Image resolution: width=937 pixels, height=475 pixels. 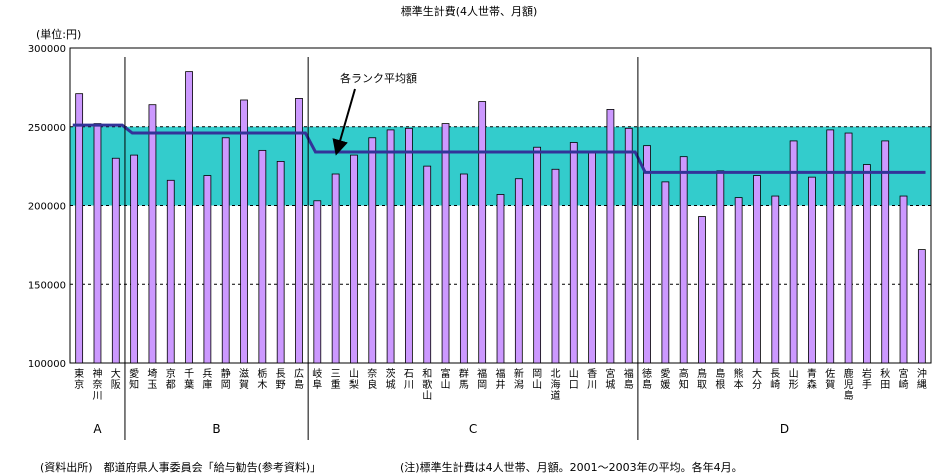 What do you see at coordinates (226, 379) in the screenshot?
I see `category-label: 静岡` at bounding box center [226, 379].